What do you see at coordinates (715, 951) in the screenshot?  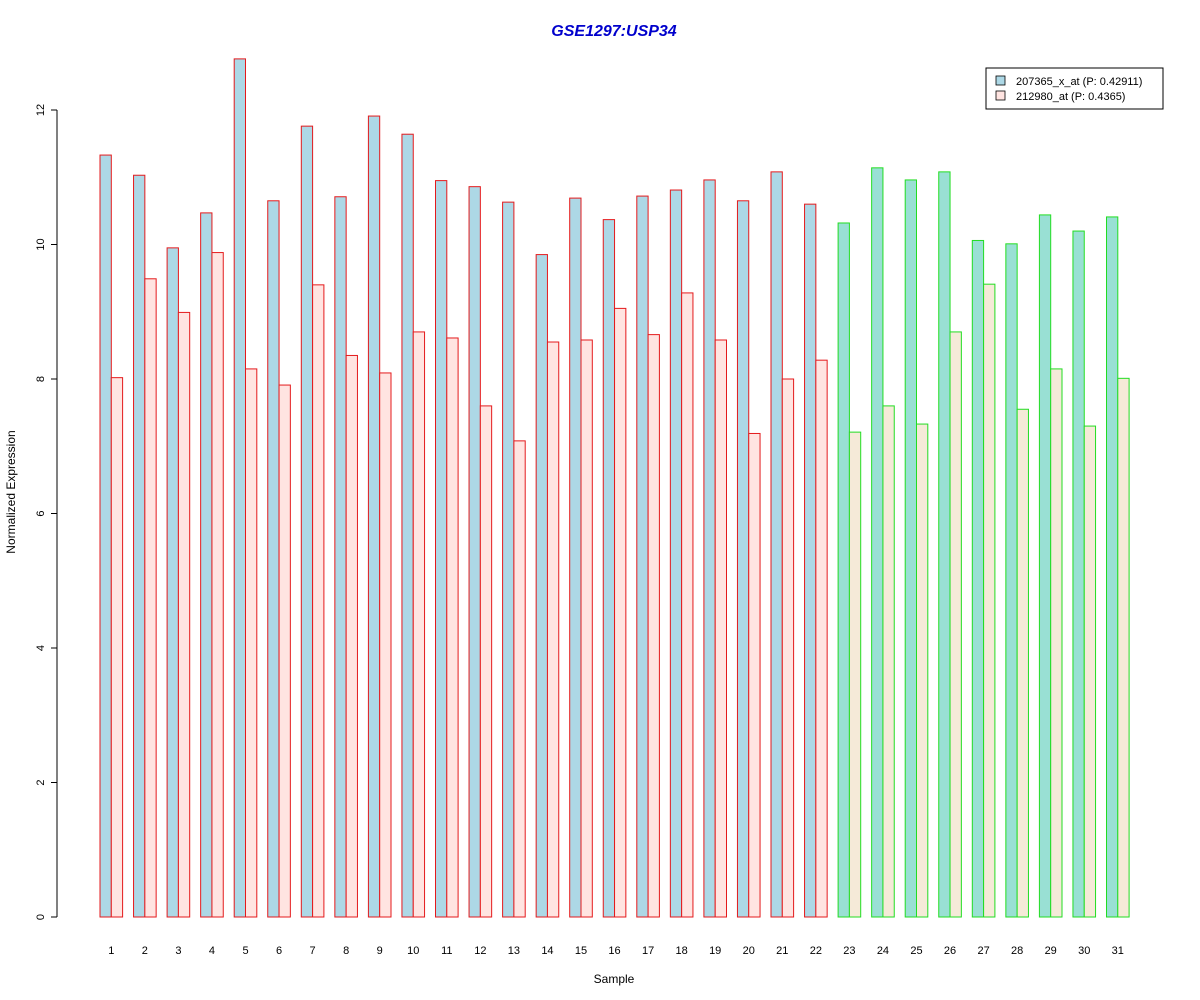 I see `x-tick-label: 19` at bounding box center [715, 951].